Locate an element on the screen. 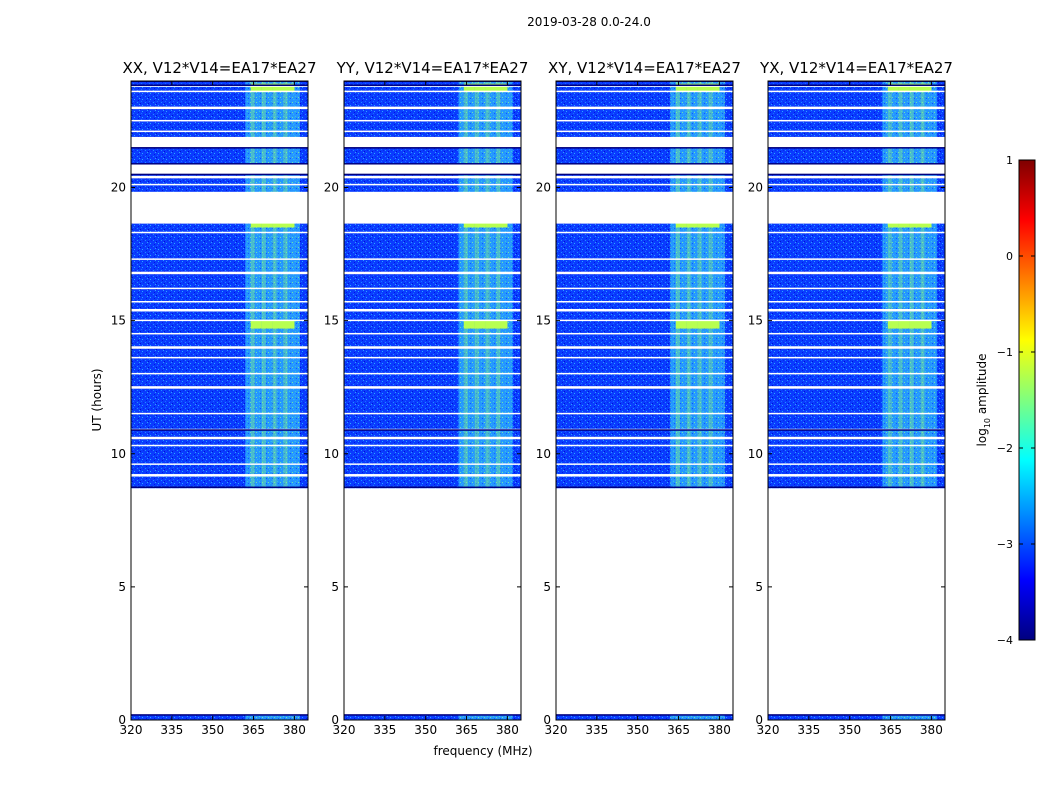 The height and width of the screenshot is (800, 1050). y-axis-label: UT (hours) is located at coordinates (97, 399).